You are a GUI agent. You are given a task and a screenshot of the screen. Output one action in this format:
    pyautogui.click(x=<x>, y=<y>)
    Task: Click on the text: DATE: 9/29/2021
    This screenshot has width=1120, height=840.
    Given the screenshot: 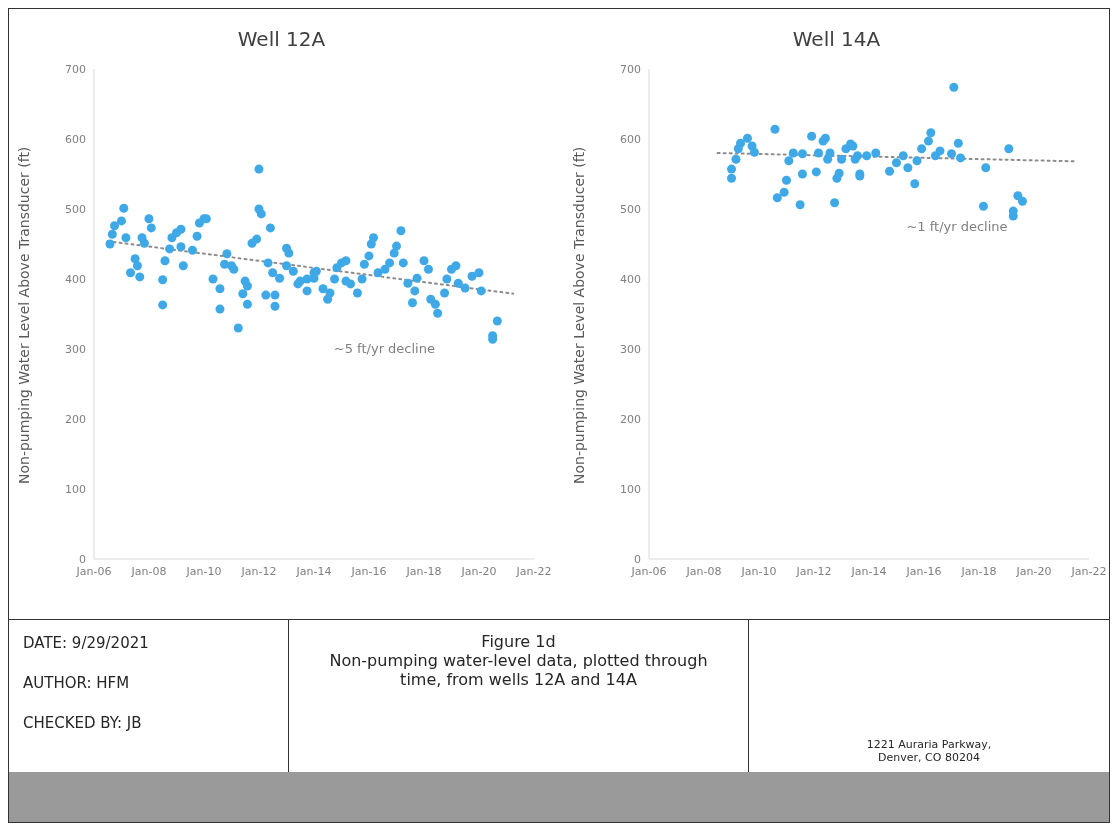 What is the action you would take?
    pyautogui.click(x=86, y=643)
    